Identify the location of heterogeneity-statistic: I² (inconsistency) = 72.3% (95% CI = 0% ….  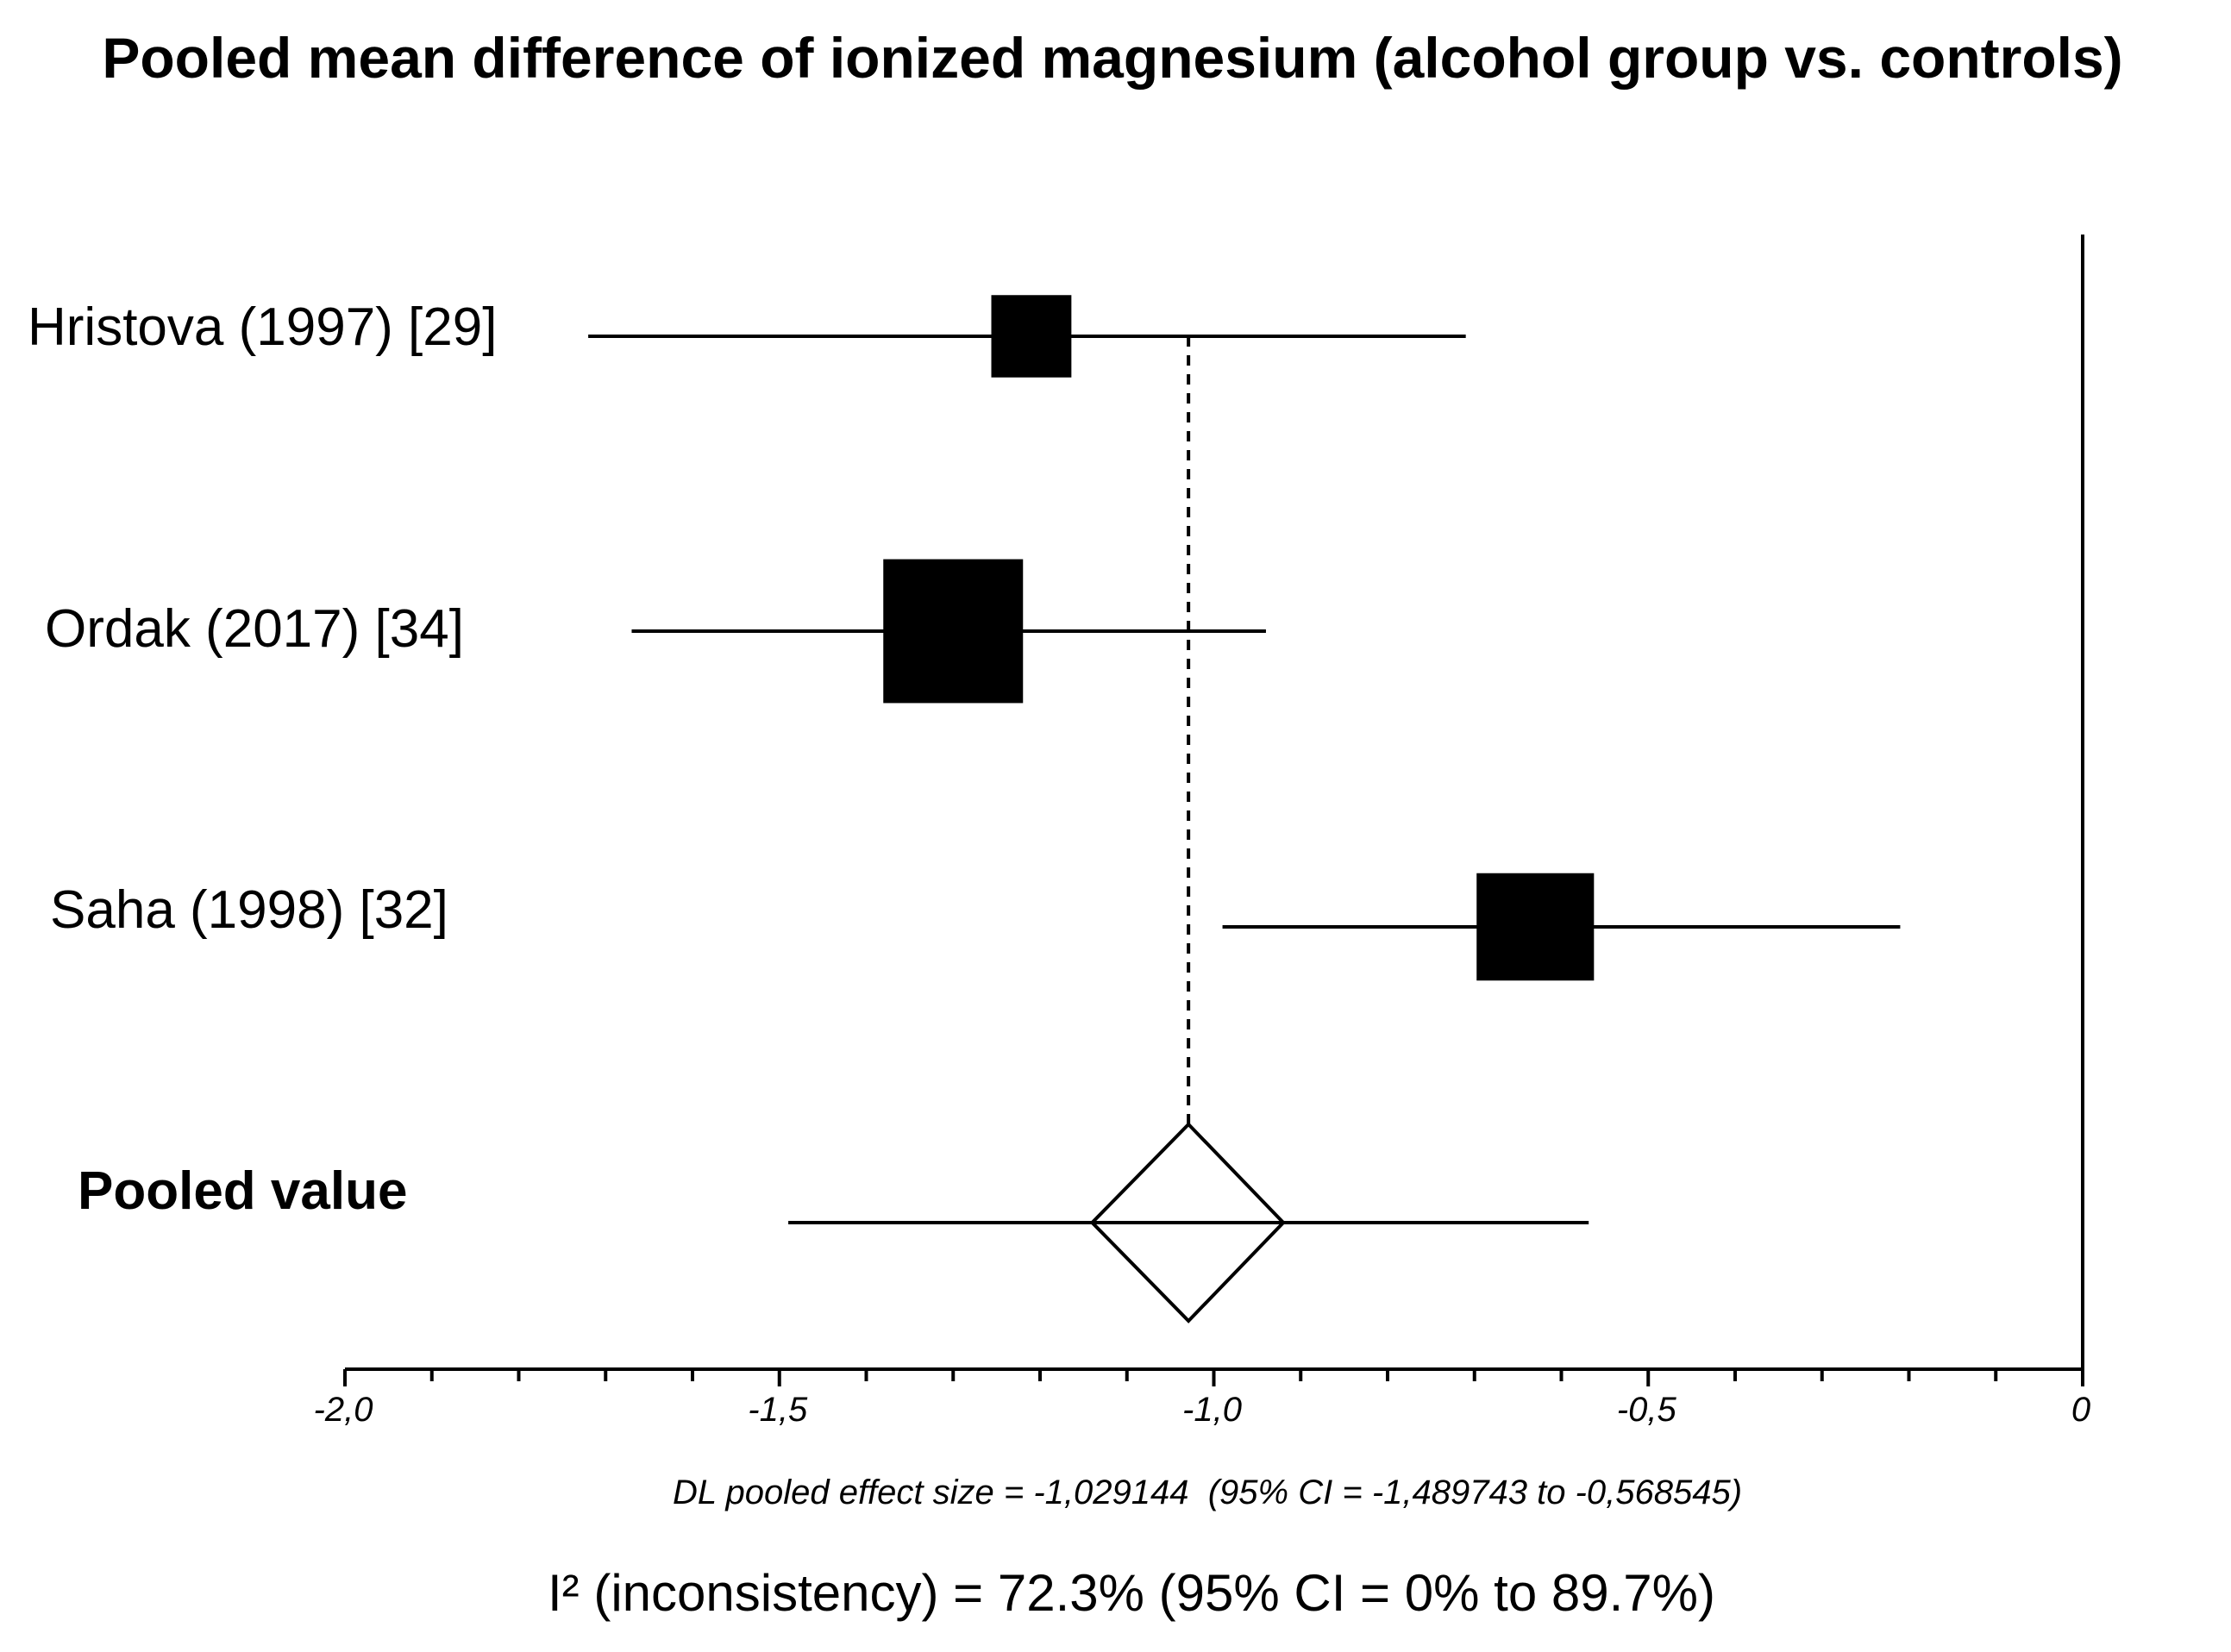
(1131, 1593).